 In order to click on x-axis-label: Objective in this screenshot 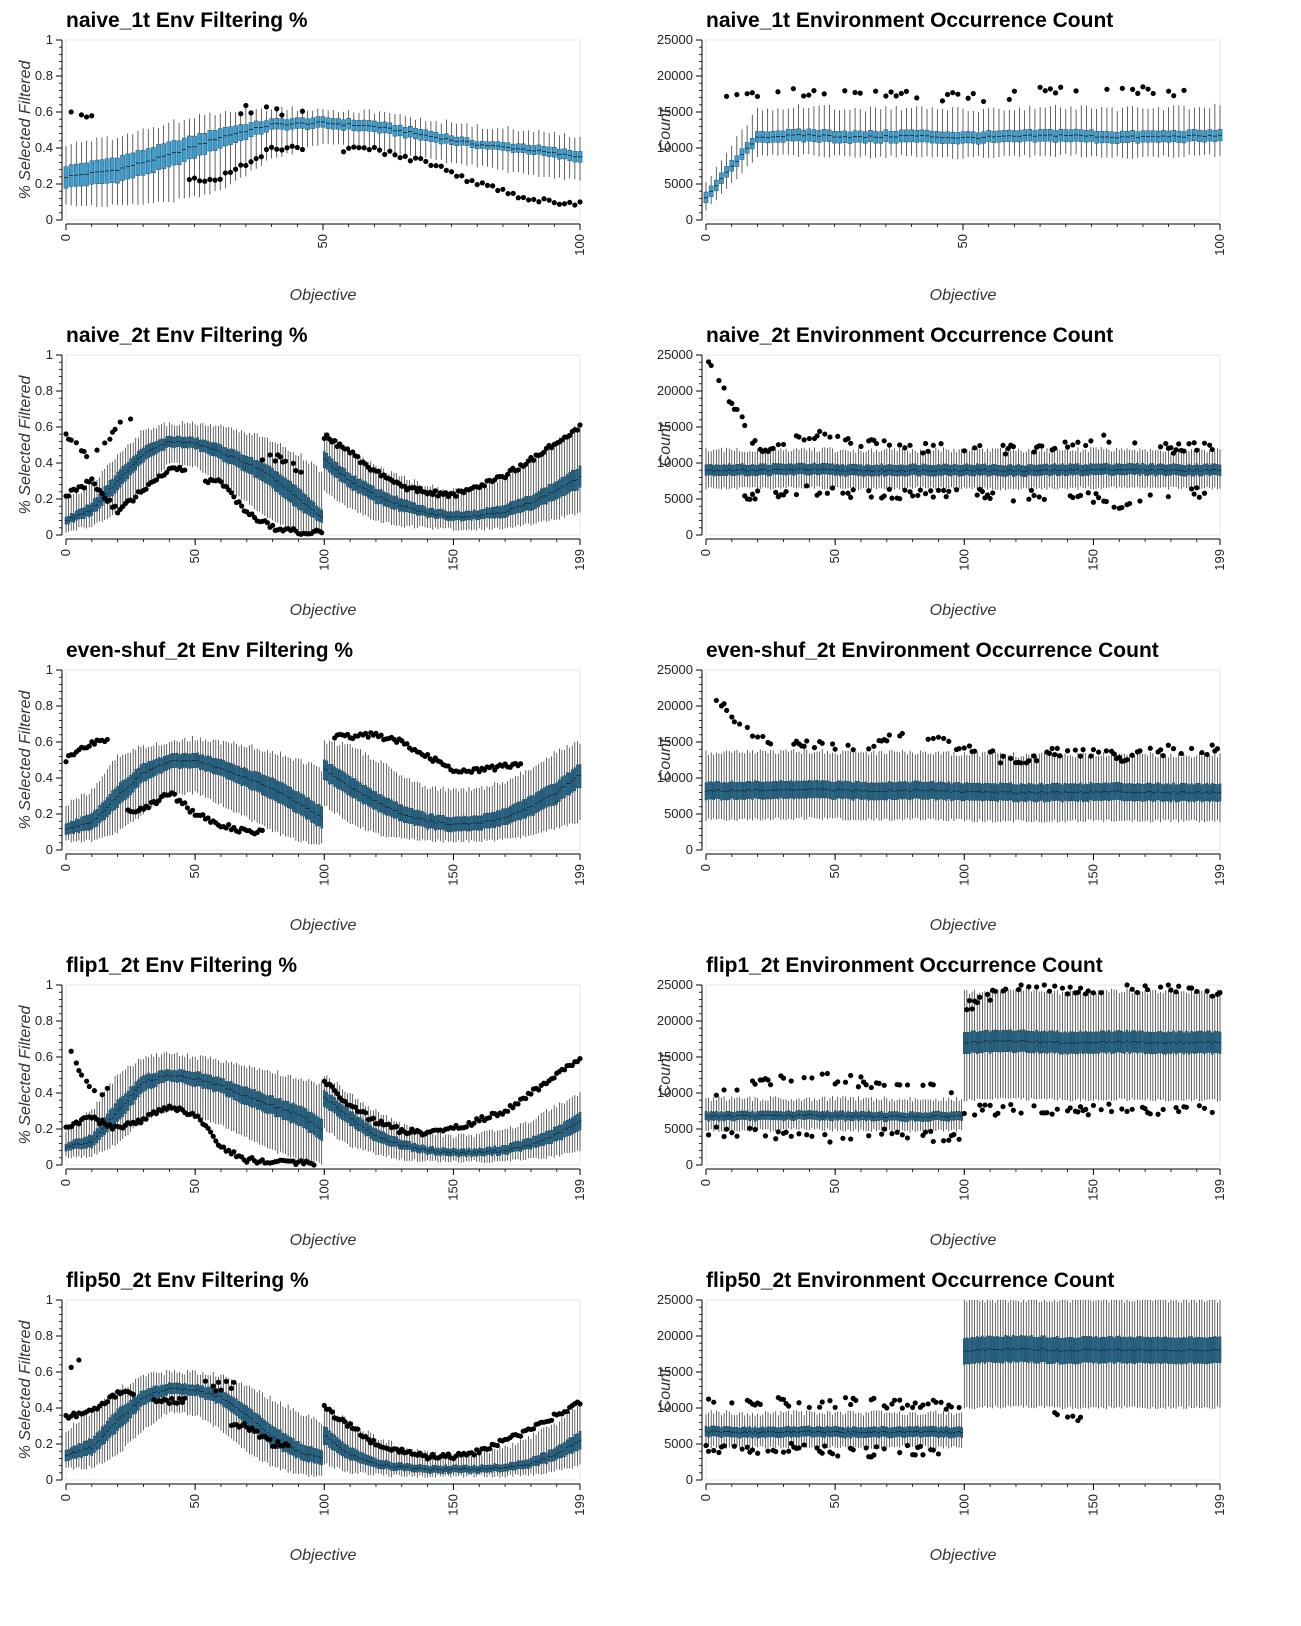, I will do `click(323, 610)`.